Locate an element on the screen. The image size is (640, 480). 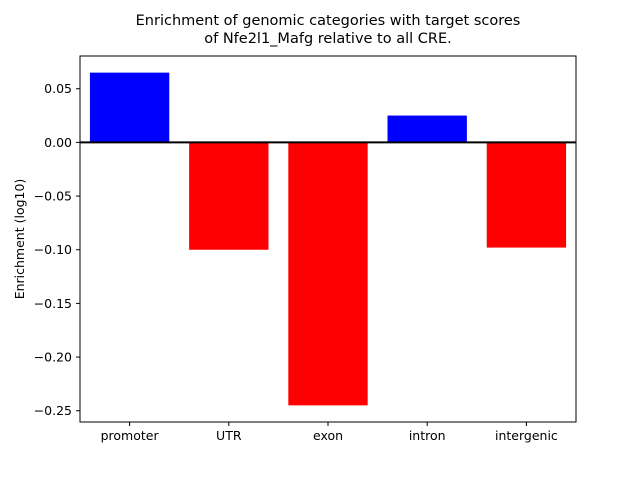
y-tick-label: −0.10 is located at coordinates (53, 249).